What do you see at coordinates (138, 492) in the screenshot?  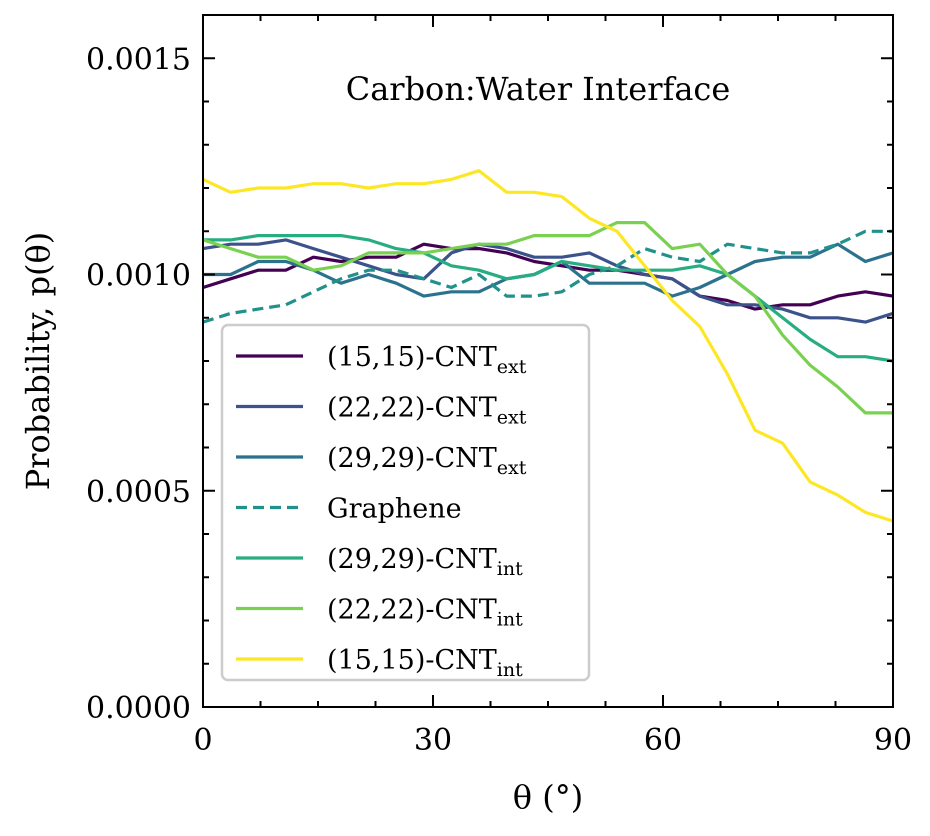 I see `y-tick-label: 0.0005` at bounding box center [138, 492].